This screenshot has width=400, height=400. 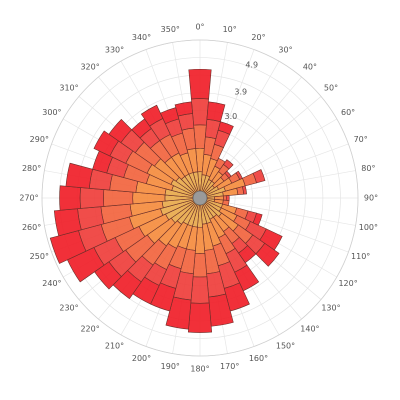 I want to click on radial-tick-label: 4.9, so click(x=251, y=65).